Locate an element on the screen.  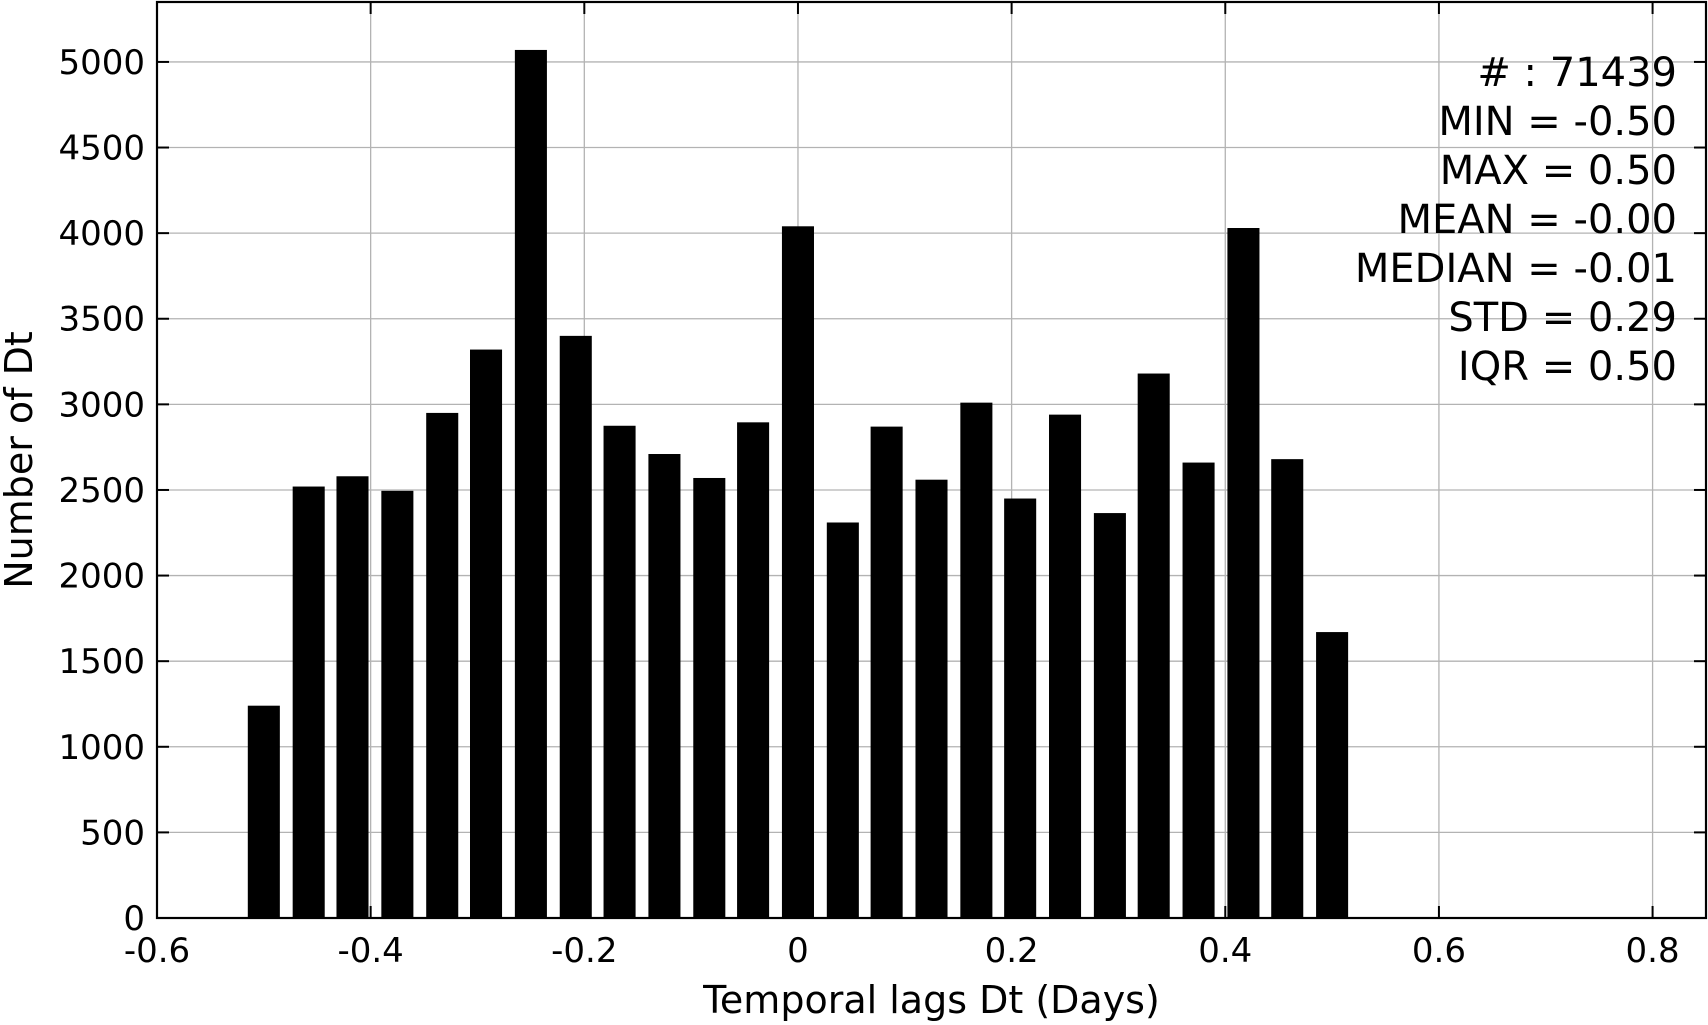
x-tick-label: 0.6 is located at coordinates (1439, 951).